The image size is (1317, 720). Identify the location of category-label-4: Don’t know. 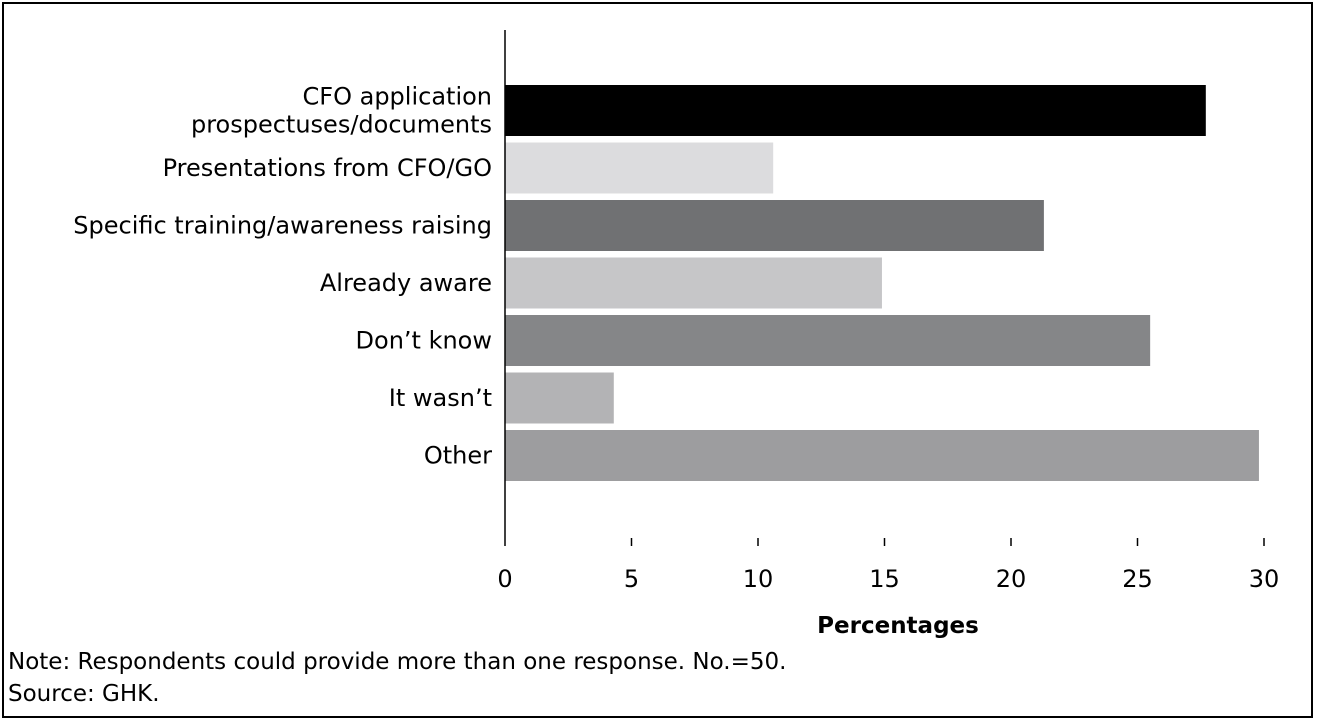
(424, 341).